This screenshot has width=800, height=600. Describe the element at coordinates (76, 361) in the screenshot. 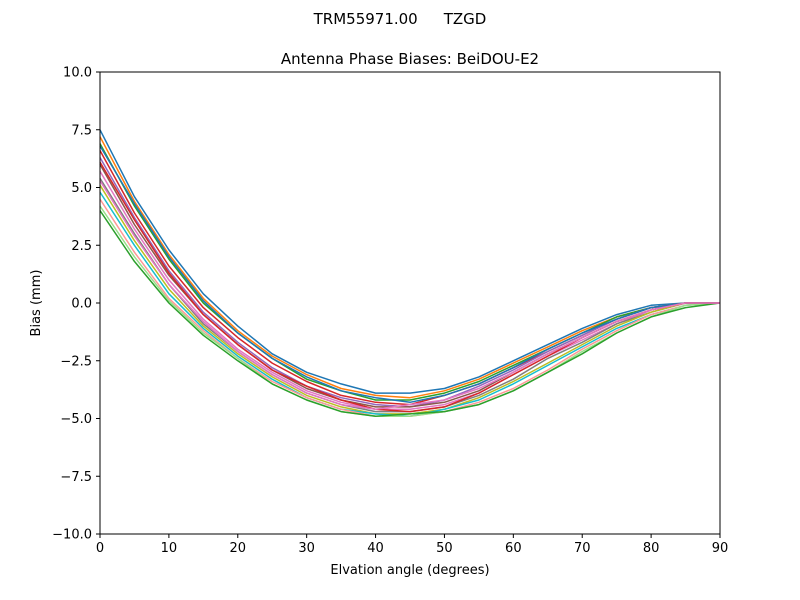

I see `y-tick-label: −2.5` at that location.